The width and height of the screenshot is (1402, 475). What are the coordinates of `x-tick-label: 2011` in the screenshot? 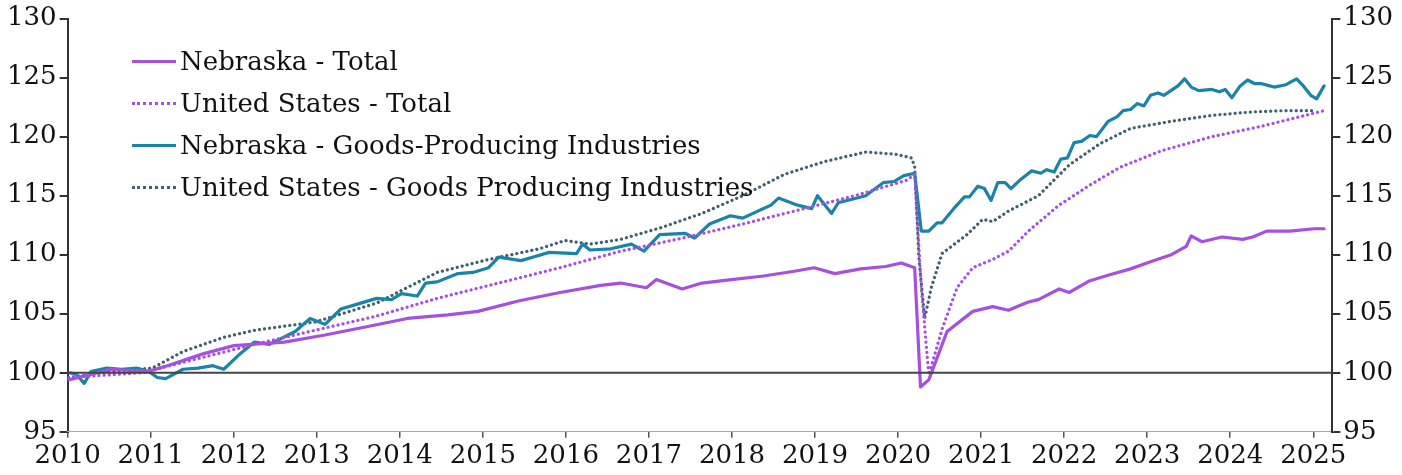 It's located at (150, 454).